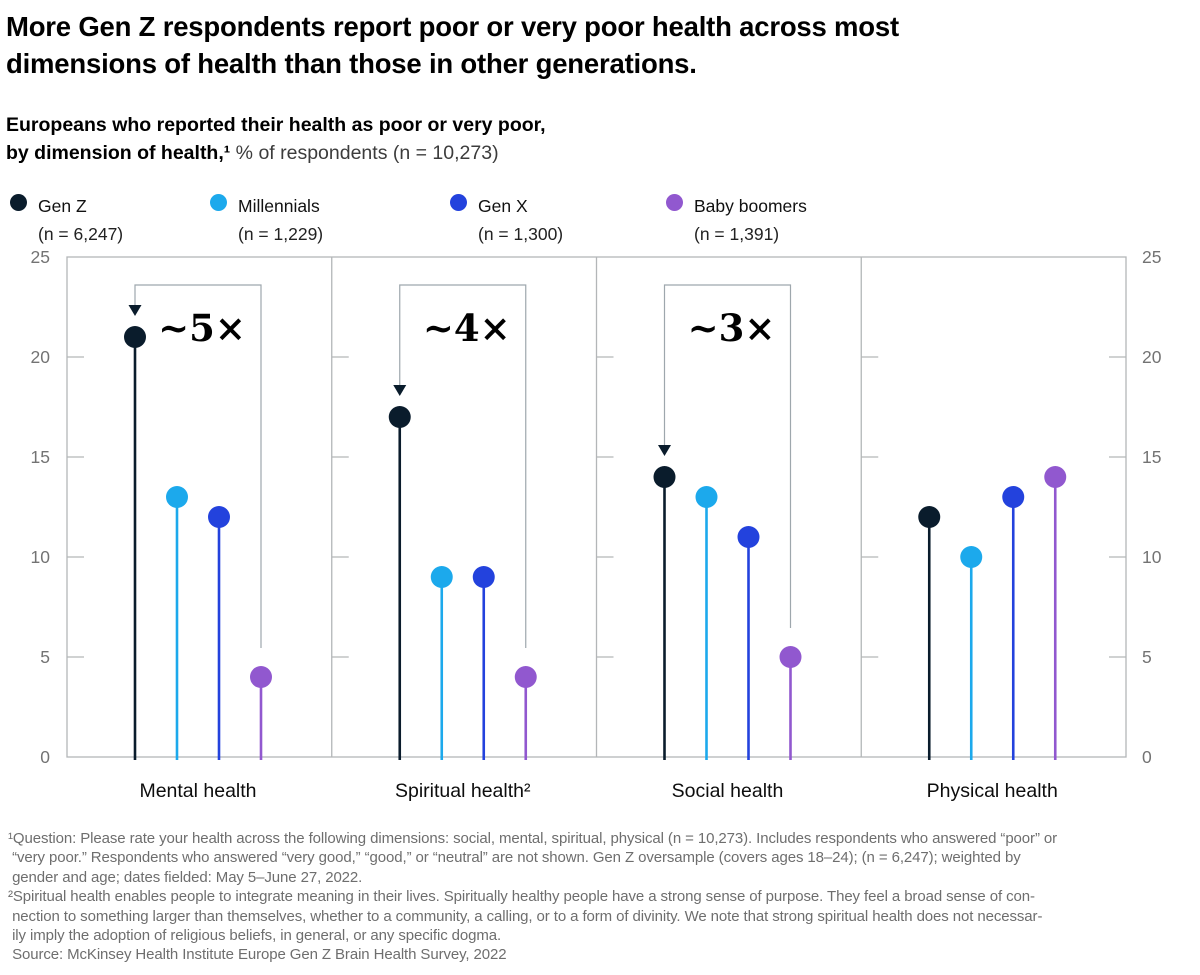 Image resolution: width=1200 pixels, height=975 pixels. Describe the element at coordinates (45, 757) in the screenshot. I see `y-axis-label-left: 0` at that location.